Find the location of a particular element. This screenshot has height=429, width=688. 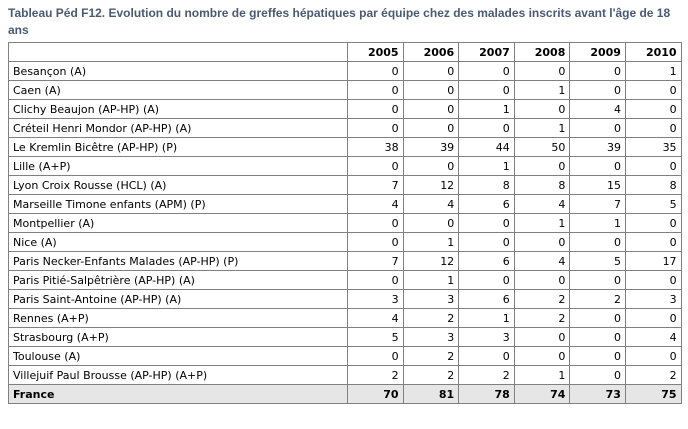

team-name: Marseille Timone enfants (APM) (P) is located at coordinates (178, 204).